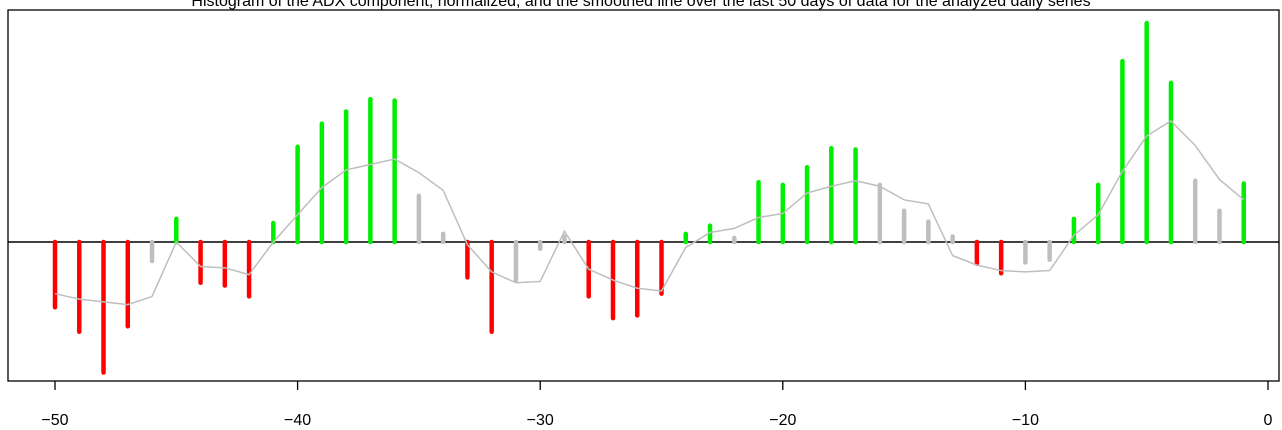 The height and width of the screenshot is (430, 1282). I want to click on x-tick-label: −40, so click(297, 420).